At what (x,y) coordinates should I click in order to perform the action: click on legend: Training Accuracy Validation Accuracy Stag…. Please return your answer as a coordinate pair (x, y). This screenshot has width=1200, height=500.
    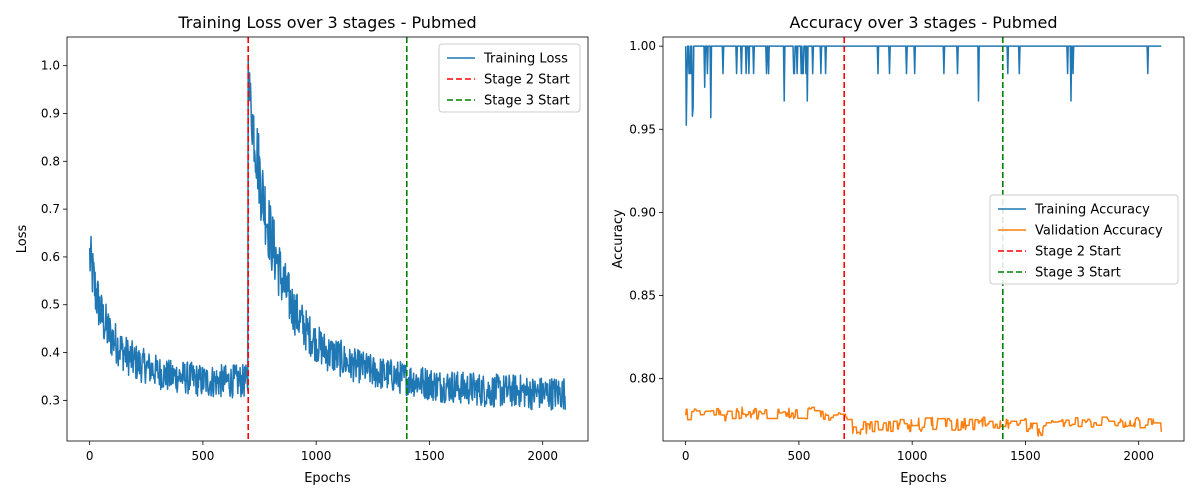
    Looking at the image, I should click on (1084, 239).